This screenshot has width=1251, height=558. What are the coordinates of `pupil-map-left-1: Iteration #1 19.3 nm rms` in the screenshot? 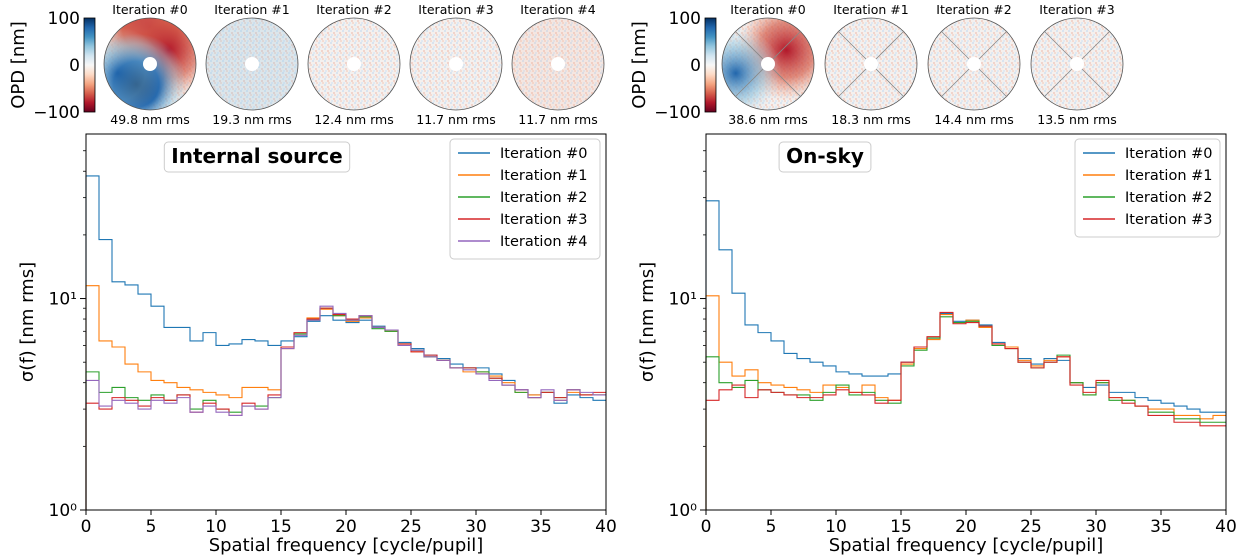 It's located at (252, 64).